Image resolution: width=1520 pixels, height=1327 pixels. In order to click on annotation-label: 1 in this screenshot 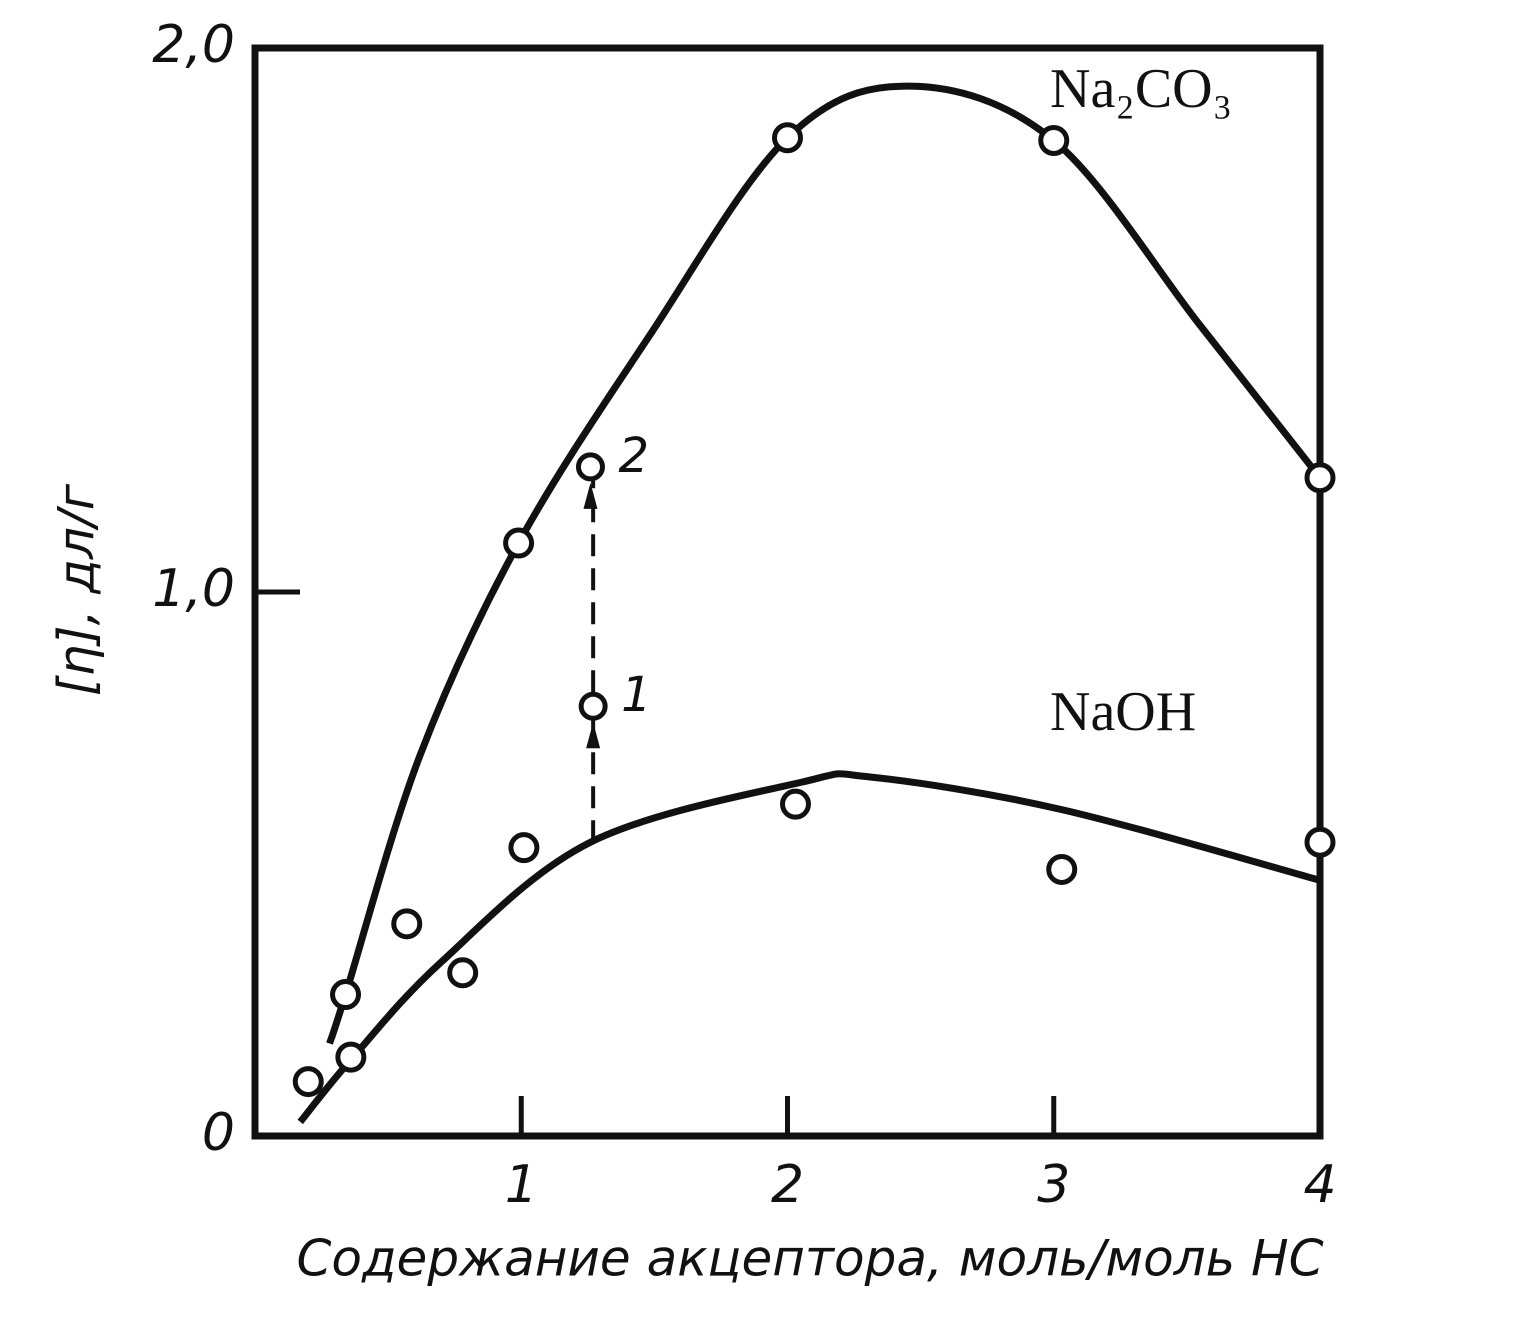, I will do `click(636, 695)`.